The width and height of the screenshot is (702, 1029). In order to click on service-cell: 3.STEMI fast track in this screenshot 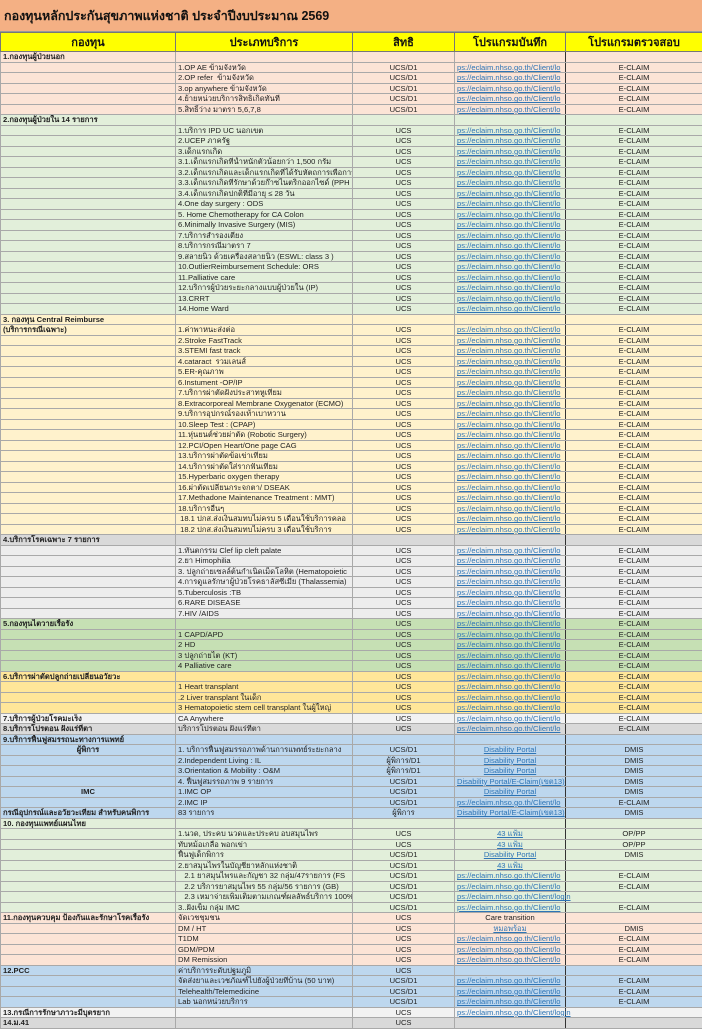, I will do `click(264, 351)`.